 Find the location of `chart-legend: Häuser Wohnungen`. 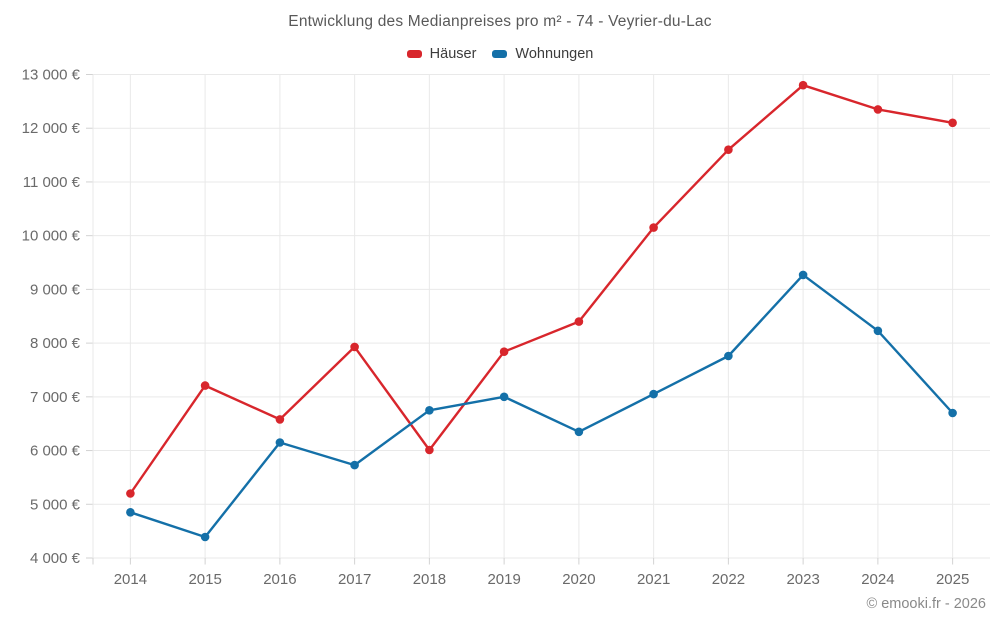

chart-legend: Häuser Wohnungen is located at coordinates (500, 54).